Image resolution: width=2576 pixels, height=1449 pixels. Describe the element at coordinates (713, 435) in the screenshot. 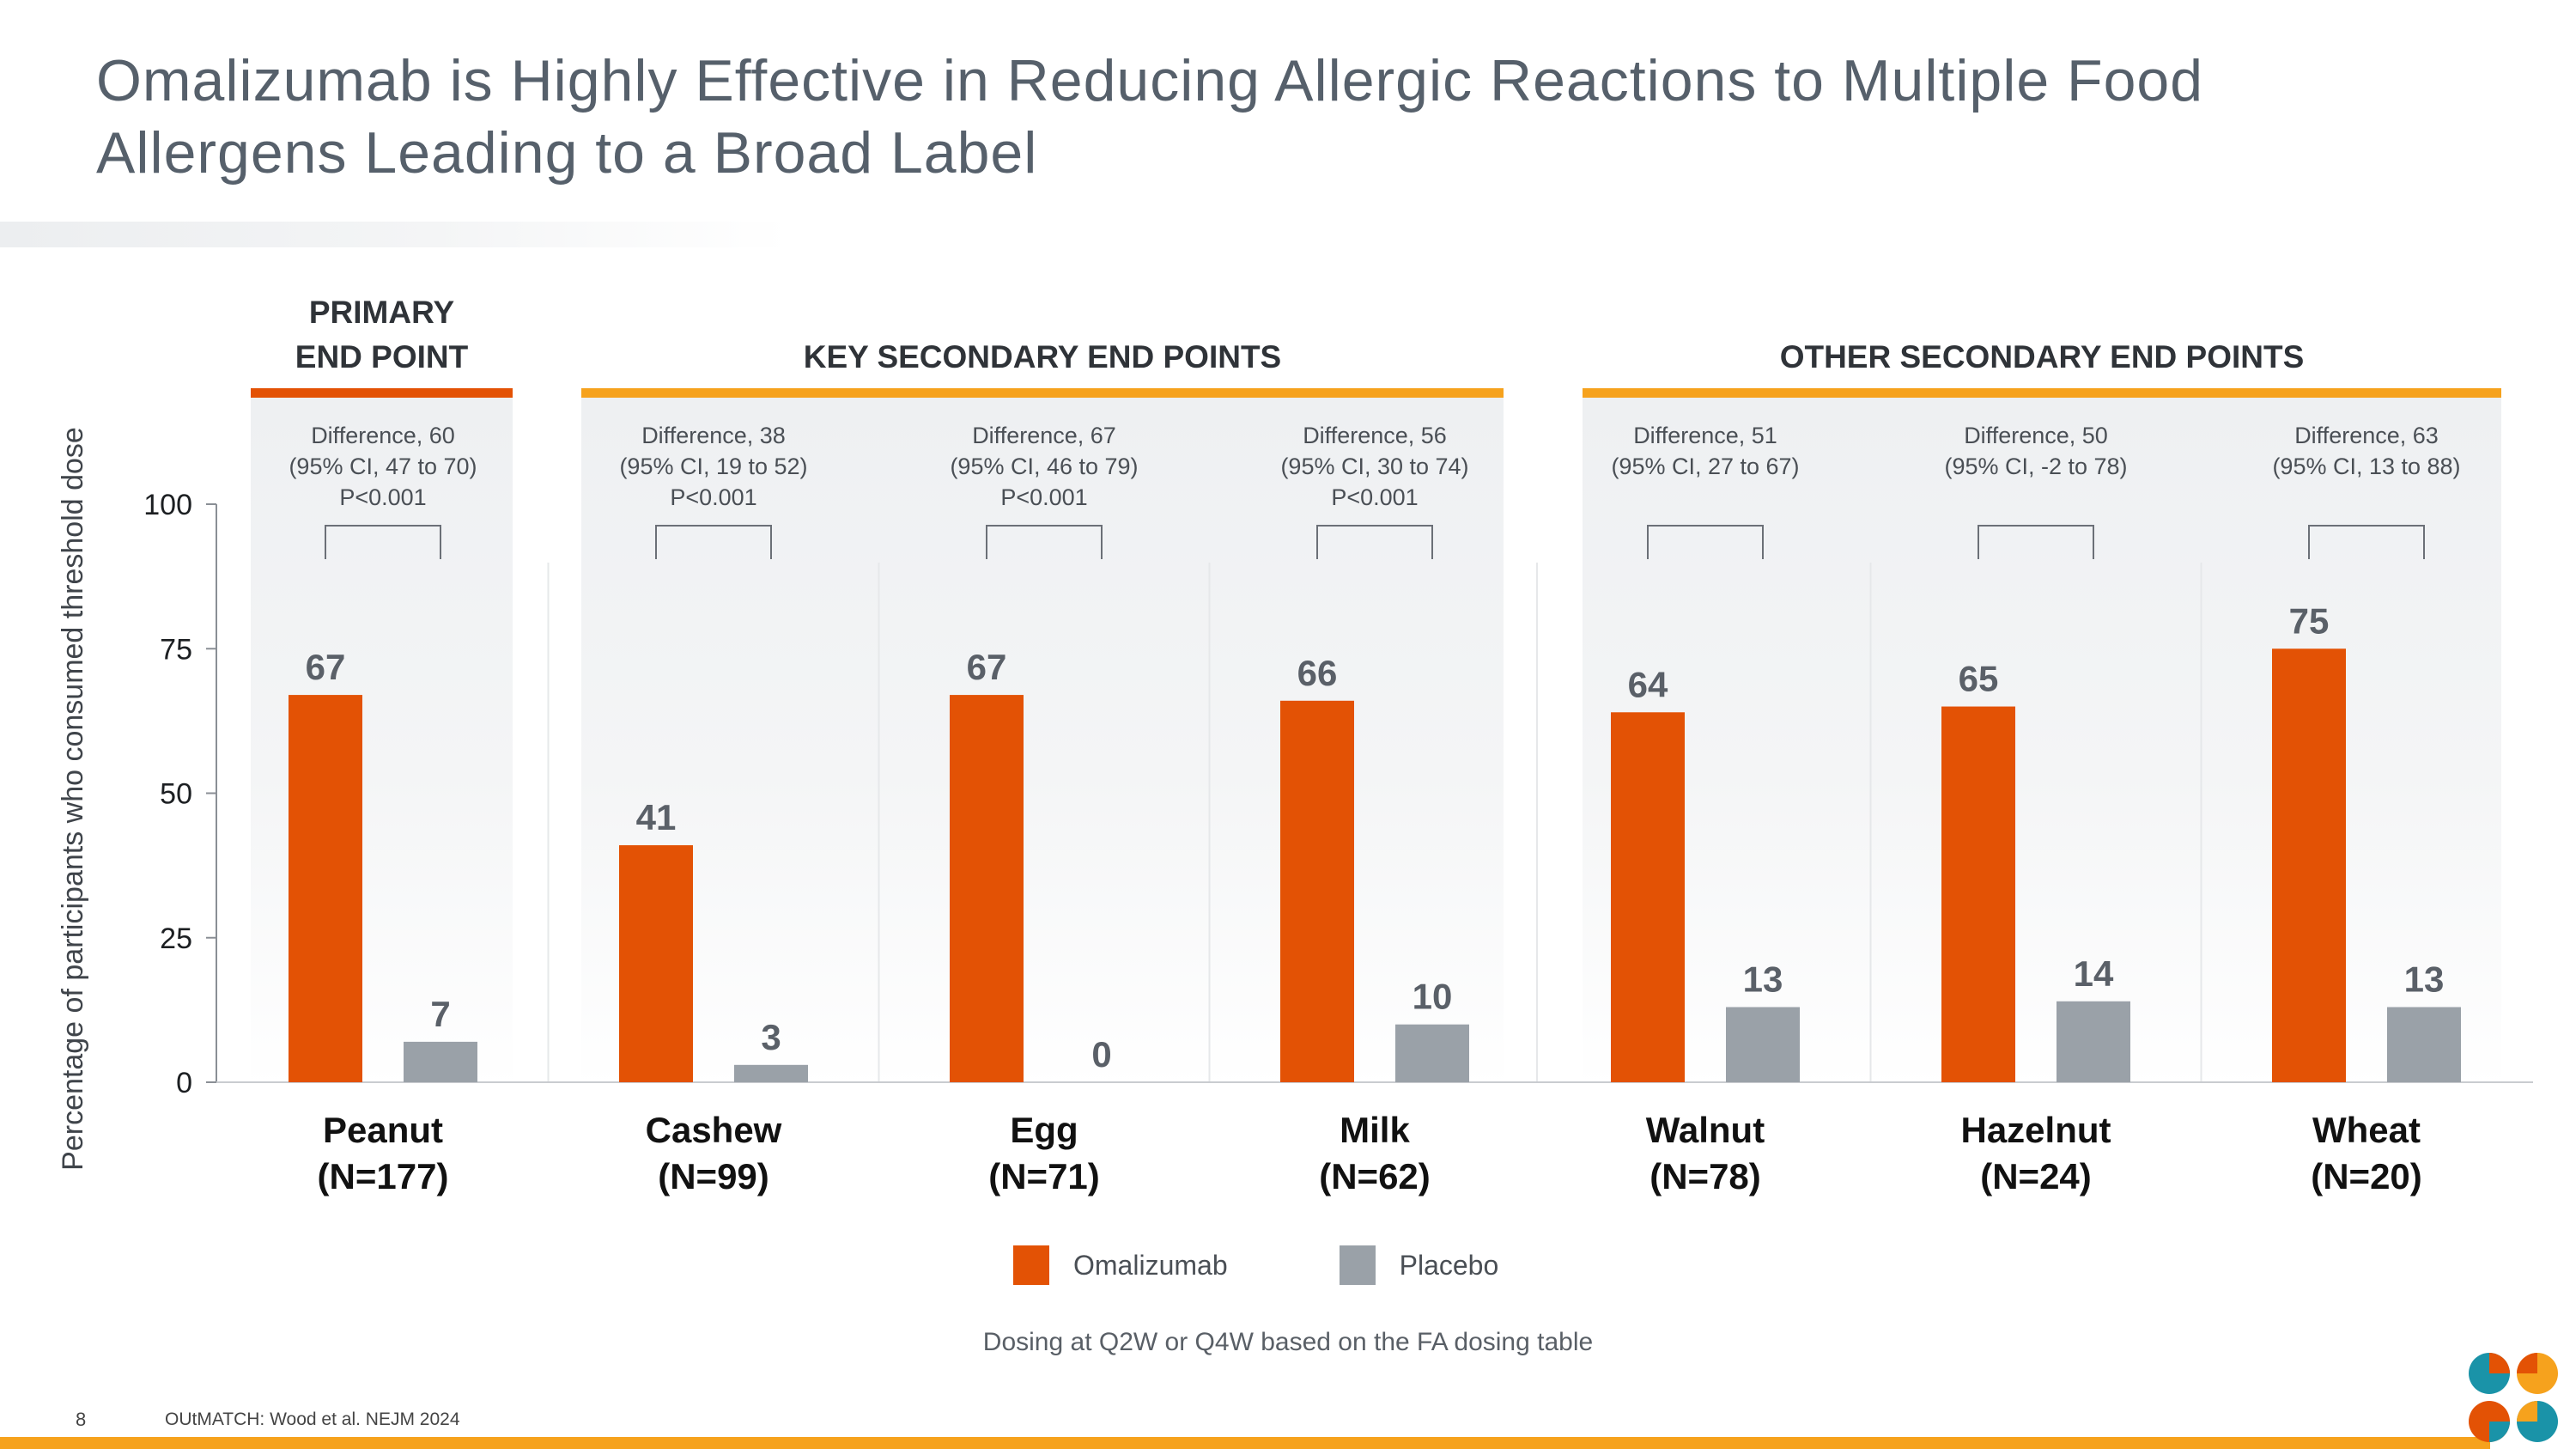

I see `annotation-text: Difference, 38` at that location.